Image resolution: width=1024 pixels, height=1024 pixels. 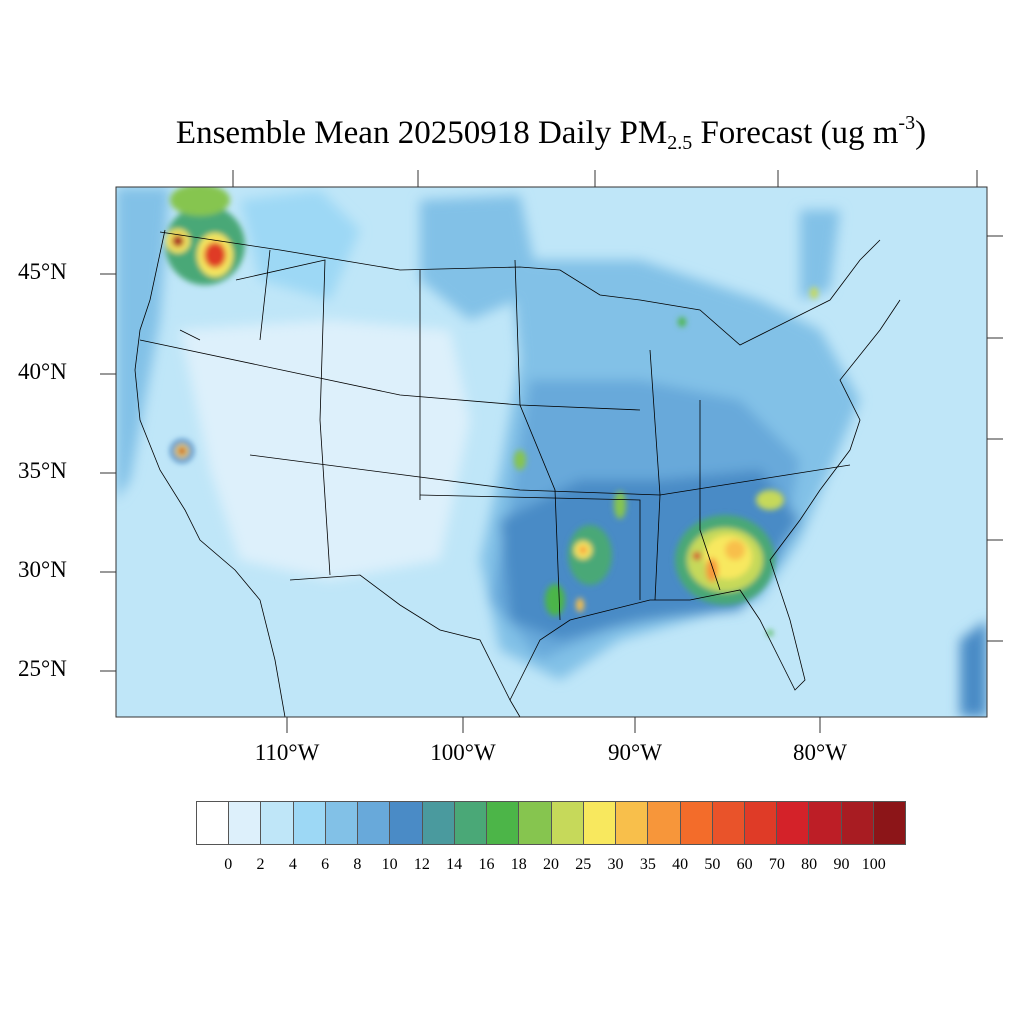 I want to click on colorbar-label: 50, so click(x=712, y=864).